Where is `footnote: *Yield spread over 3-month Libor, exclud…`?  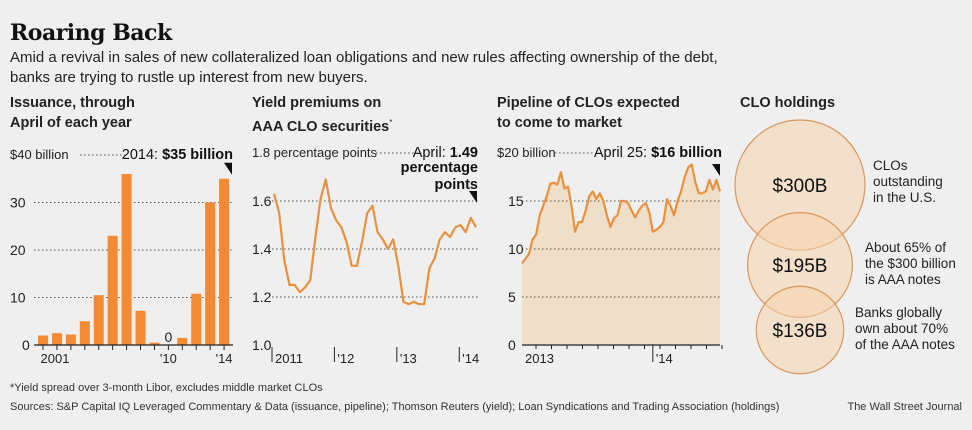
footnote: *Yield spread over 3-month Libor, exclud… is located at coordinates (166, 388).